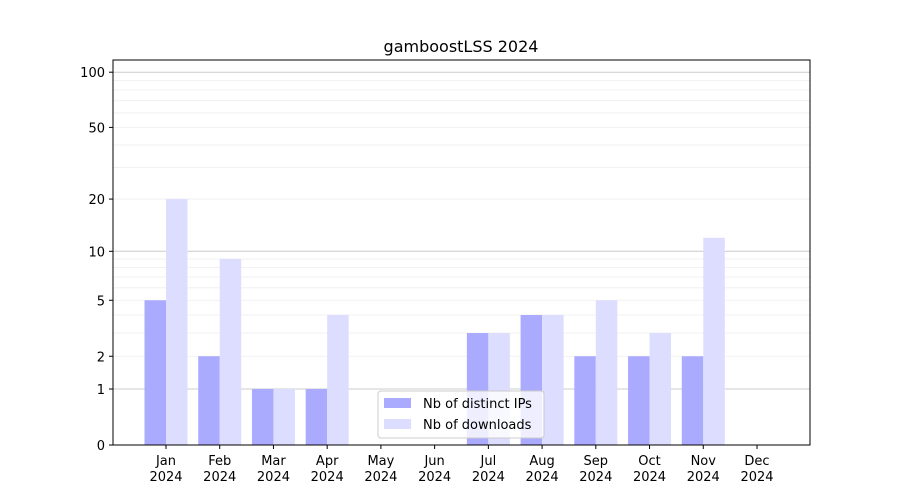 The height and width of the screenshot is (504, 900). I want to click on legend-label: Nb of downloads, so click(477, 425).